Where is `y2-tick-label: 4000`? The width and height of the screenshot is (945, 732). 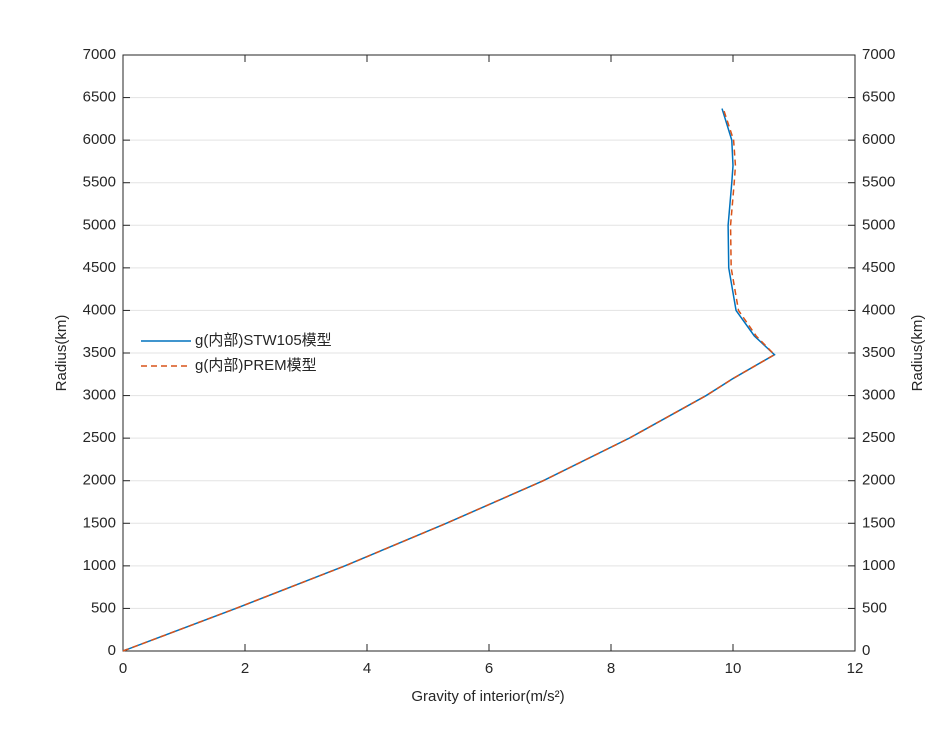 y2-tick-label: 4000 is located at coordinates (878, 309).